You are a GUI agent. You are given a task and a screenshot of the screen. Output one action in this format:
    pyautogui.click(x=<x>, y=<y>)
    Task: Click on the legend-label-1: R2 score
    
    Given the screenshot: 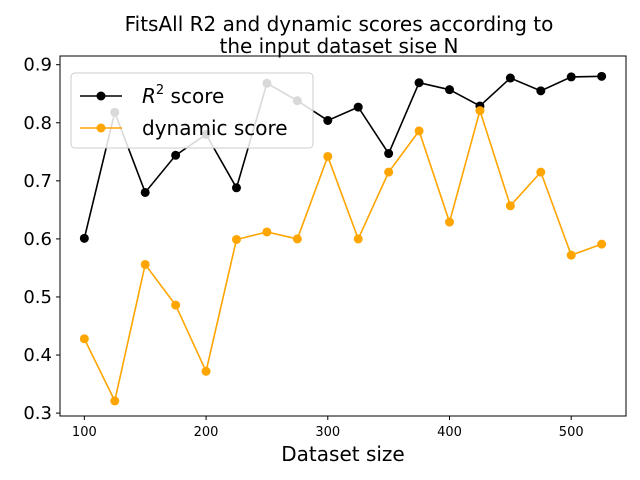 What is the action you would take?
    pyautogui.click(x=183, y=95)
    